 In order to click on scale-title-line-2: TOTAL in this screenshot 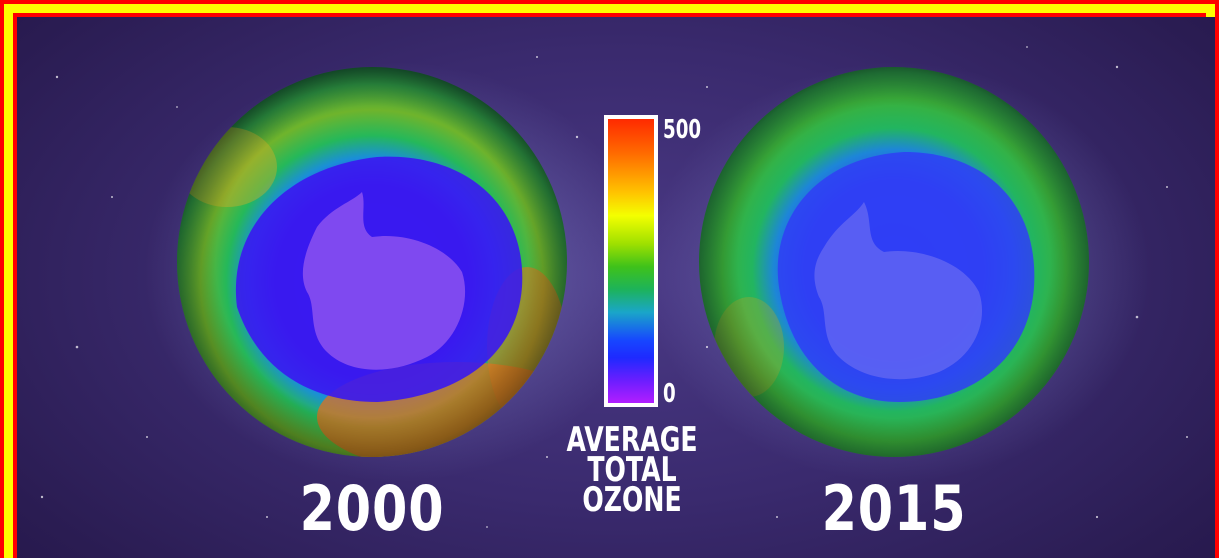, I will do `click(632, 470)`.